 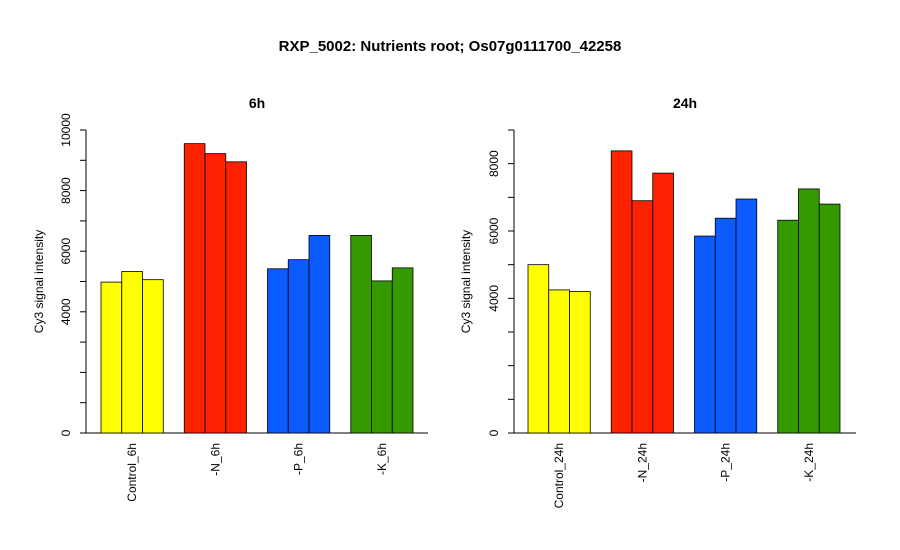 What do you see at coordinates (809, 462) in the screenshot?
I see `x-tick-label: -K_24h` at bounding box center [809, 462].